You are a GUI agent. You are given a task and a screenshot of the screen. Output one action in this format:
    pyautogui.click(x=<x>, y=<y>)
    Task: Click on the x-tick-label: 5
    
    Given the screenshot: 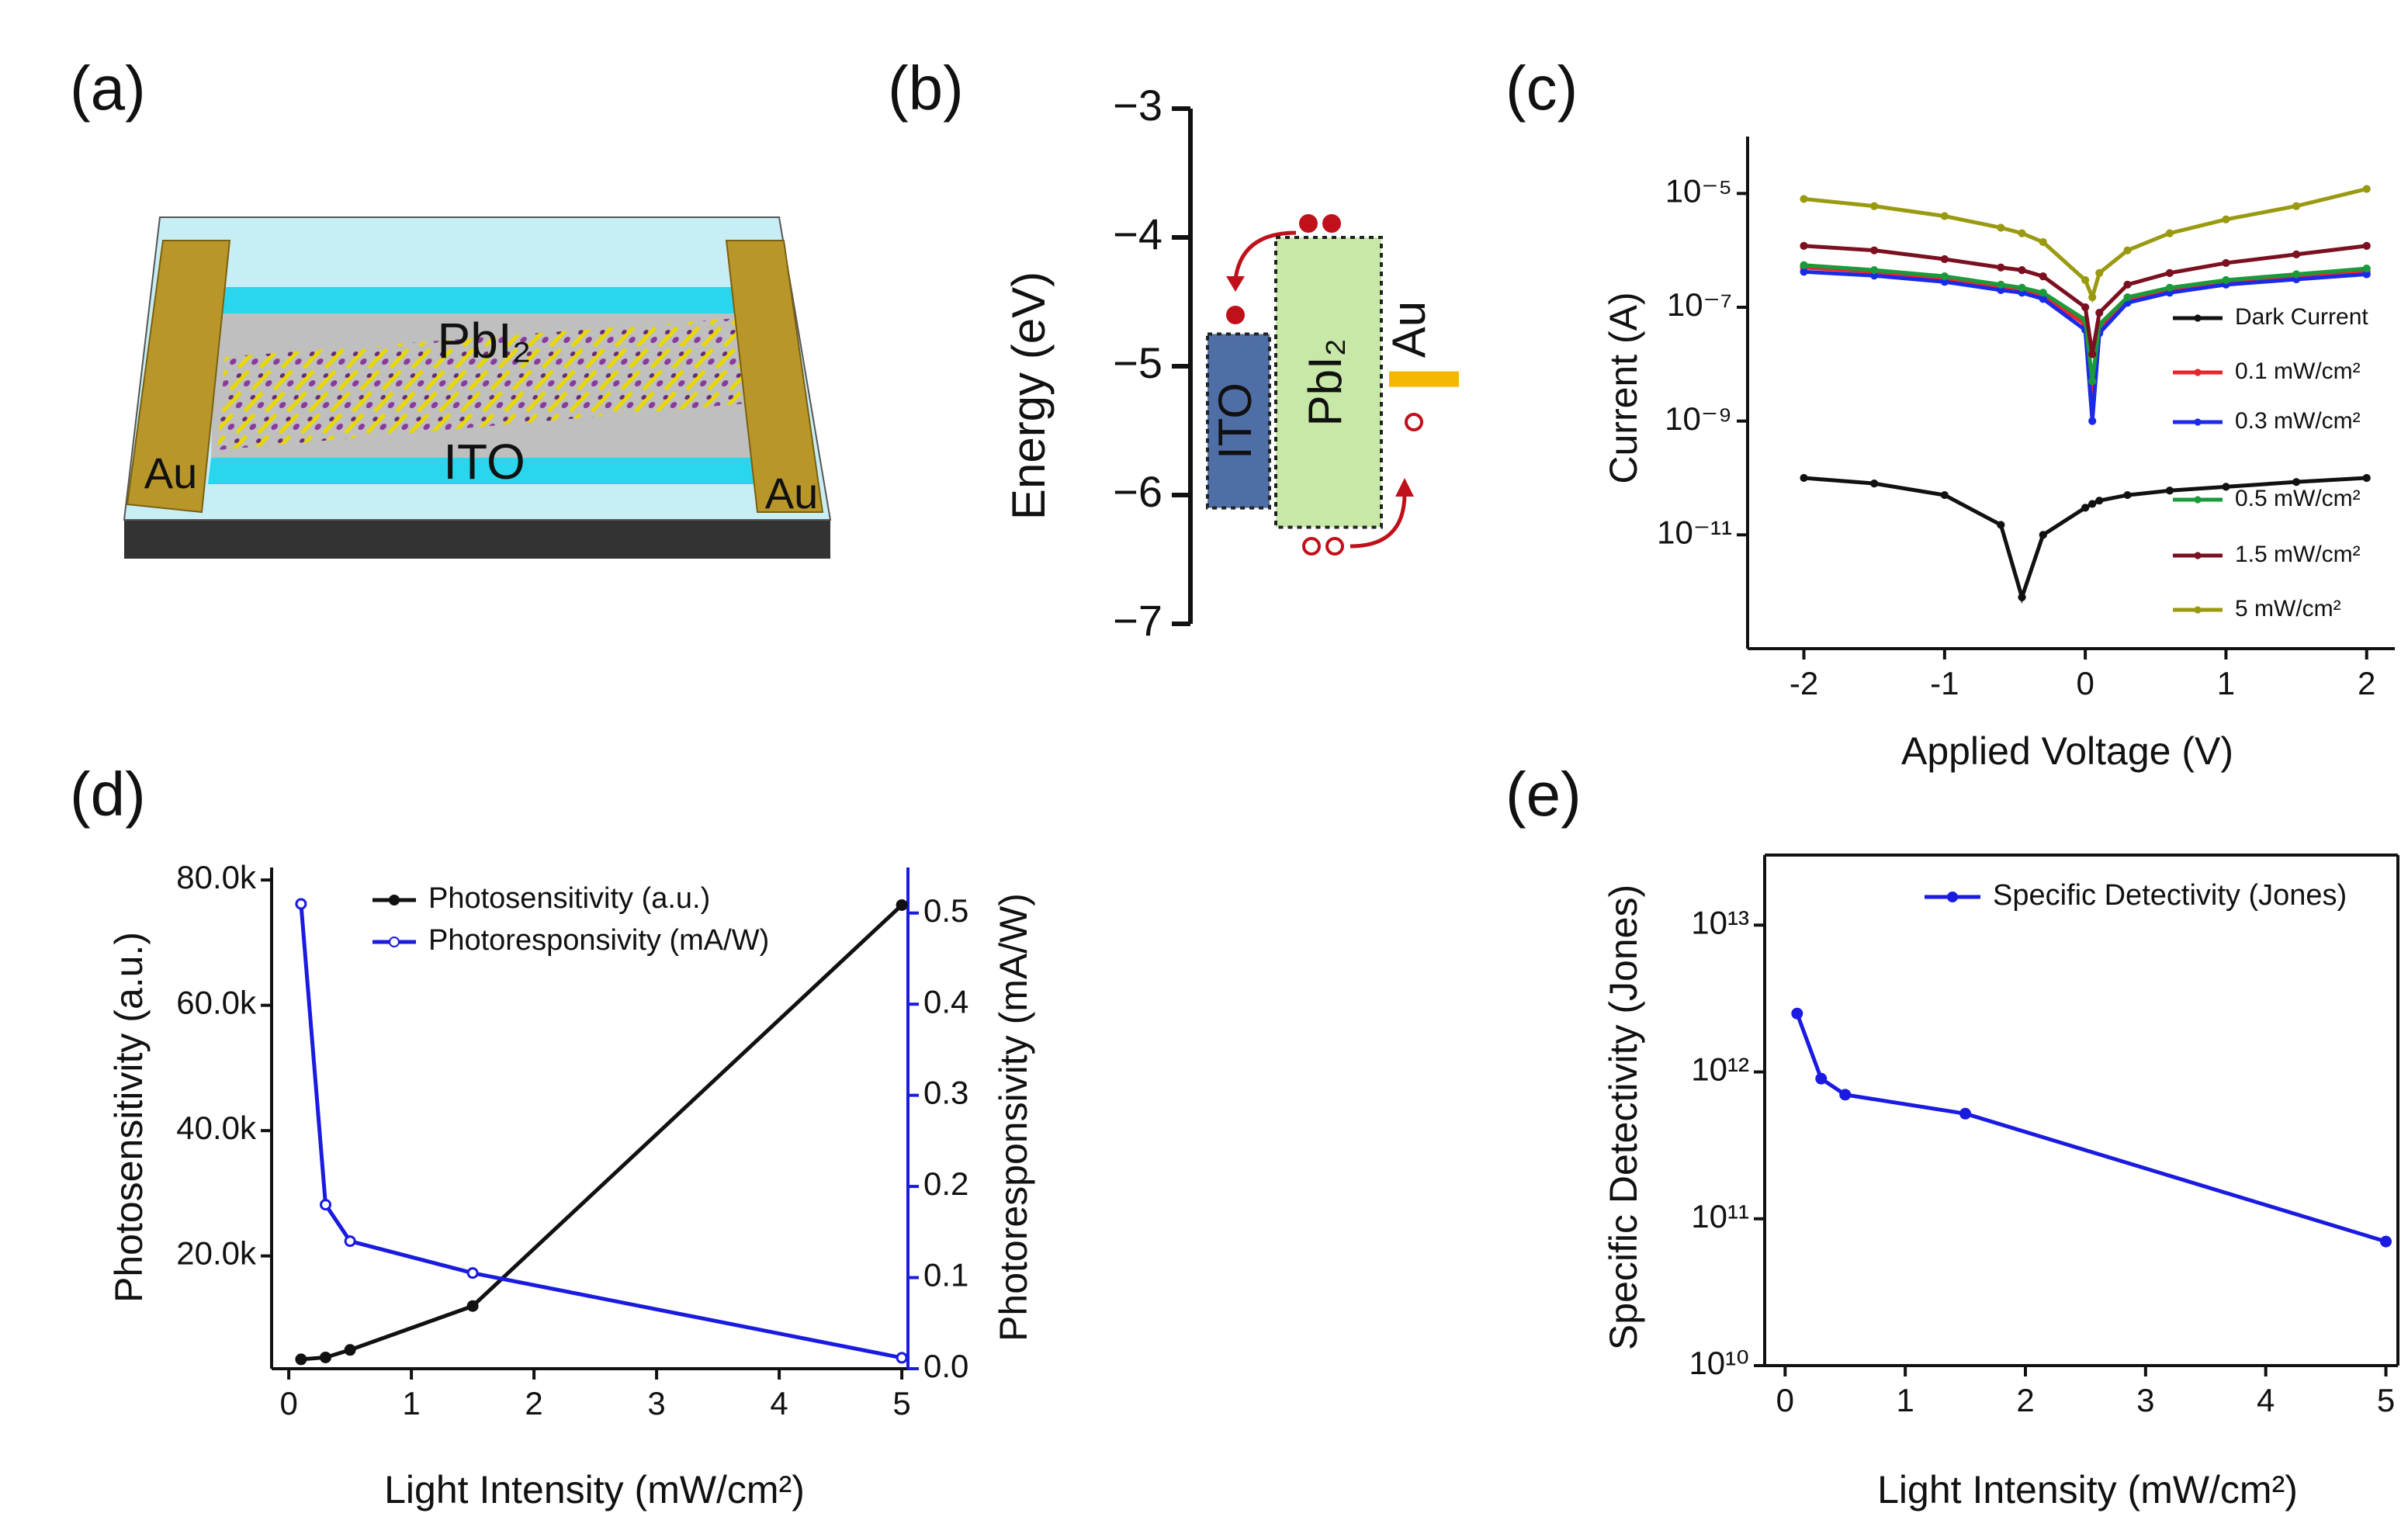 What is the action you would take?
    pyautogui.click(x=901, y=1403)
    